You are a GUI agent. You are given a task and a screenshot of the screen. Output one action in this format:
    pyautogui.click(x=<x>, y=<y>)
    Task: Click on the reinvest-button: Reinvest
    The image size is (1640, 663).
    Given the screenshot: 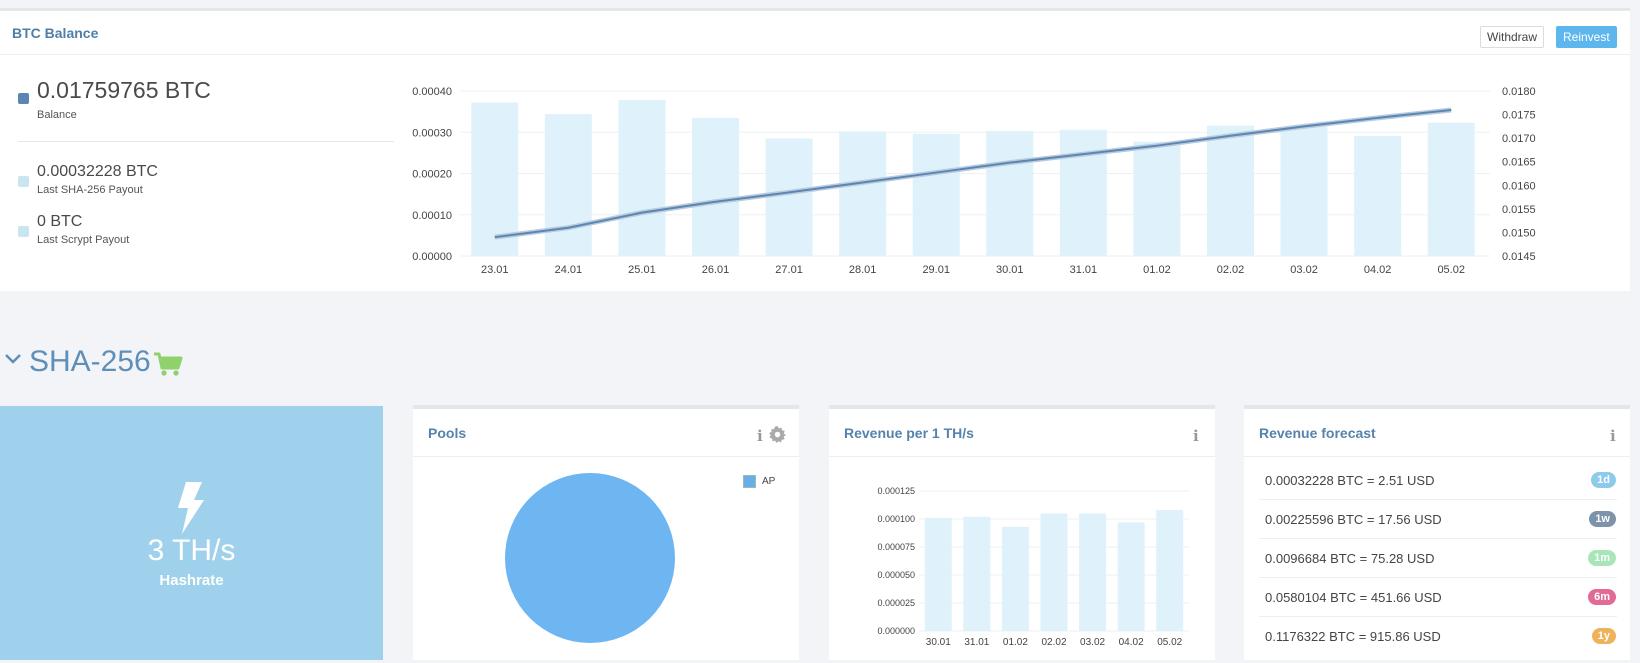 What is the action you would take?
    pyautogui.click(x=1586, y=37)
    